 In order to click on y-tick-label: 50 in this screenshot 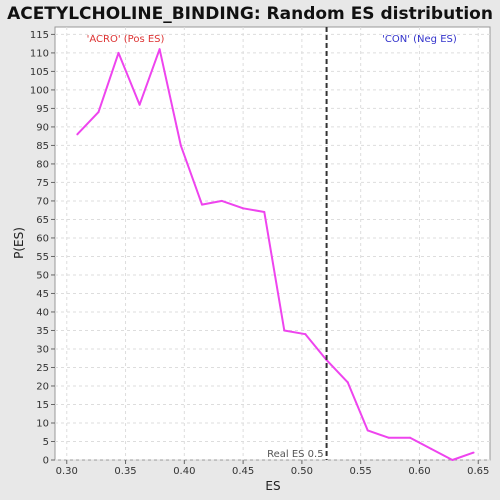, I will do `click(42, 275)`.